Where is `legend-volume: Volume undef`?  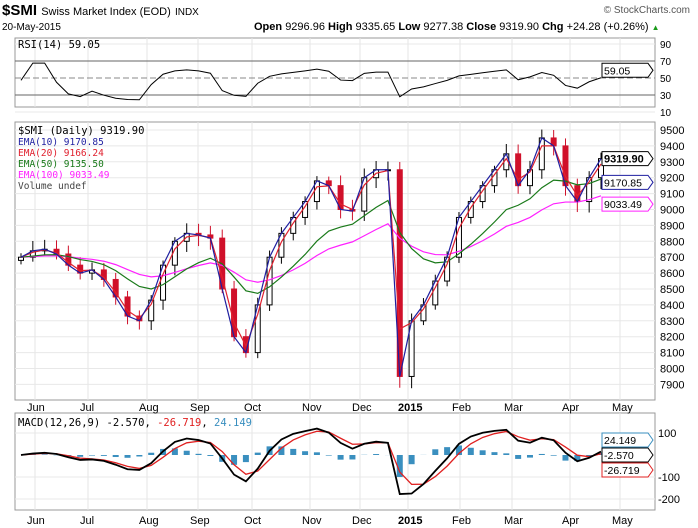 legend-volume: Volume undef is located at coordinates (52, 186).